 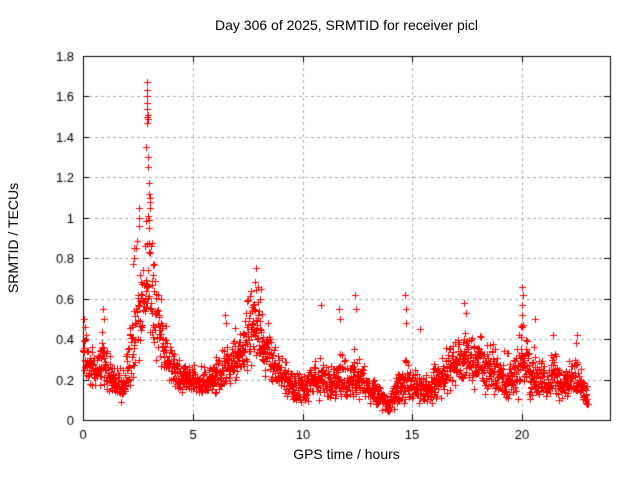 What do you see at coordinates (346, 454) in the screenshot?
I see `x-axis-label: GPS time / hours` at bounding box center [346, 454].